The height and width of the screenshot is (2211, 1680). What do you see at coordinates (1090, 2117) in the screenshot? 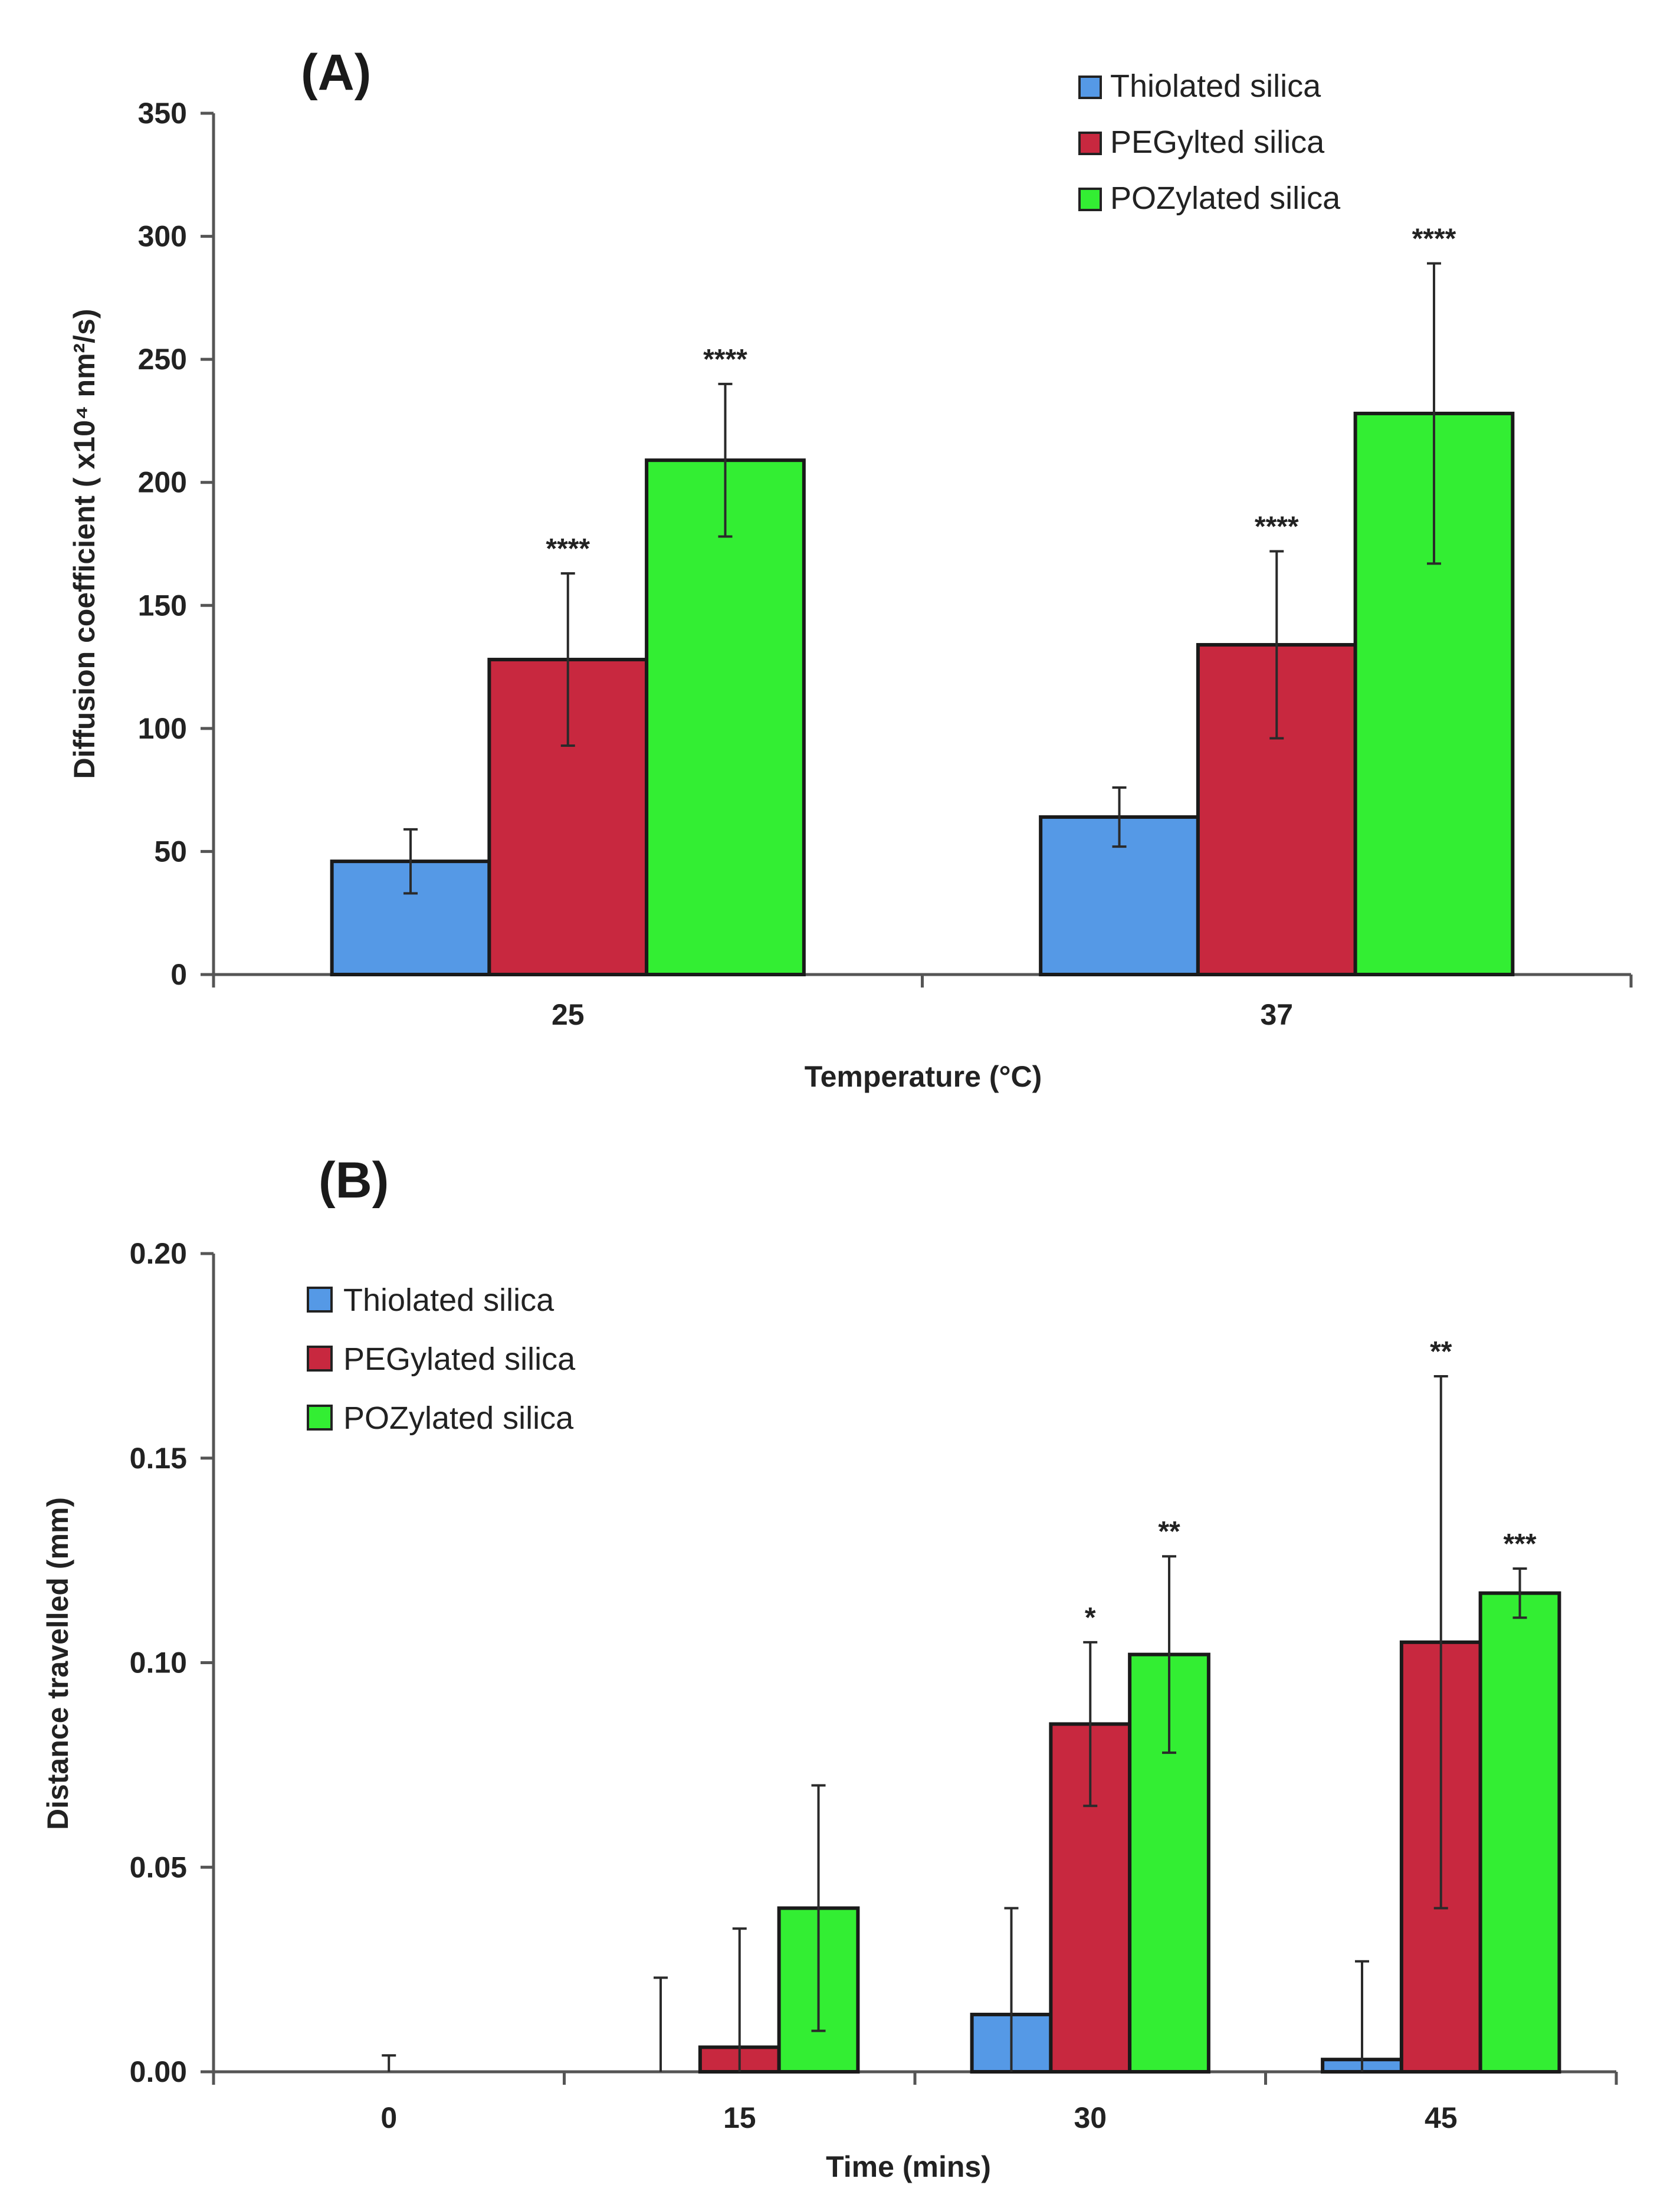
I see `b-x-tick-label: 30` at bounding box center [1090, 2117].